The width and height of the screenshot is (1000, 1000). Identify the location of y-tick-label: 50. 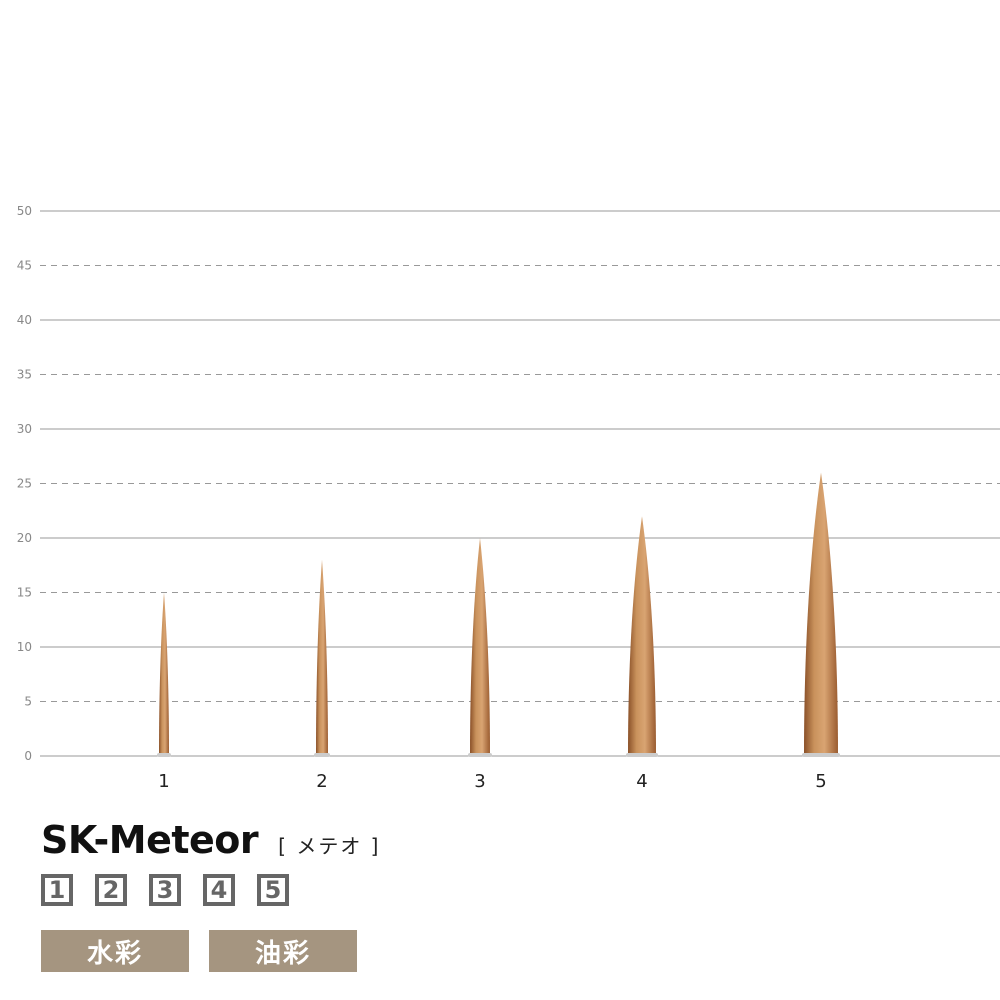
(24, 211).